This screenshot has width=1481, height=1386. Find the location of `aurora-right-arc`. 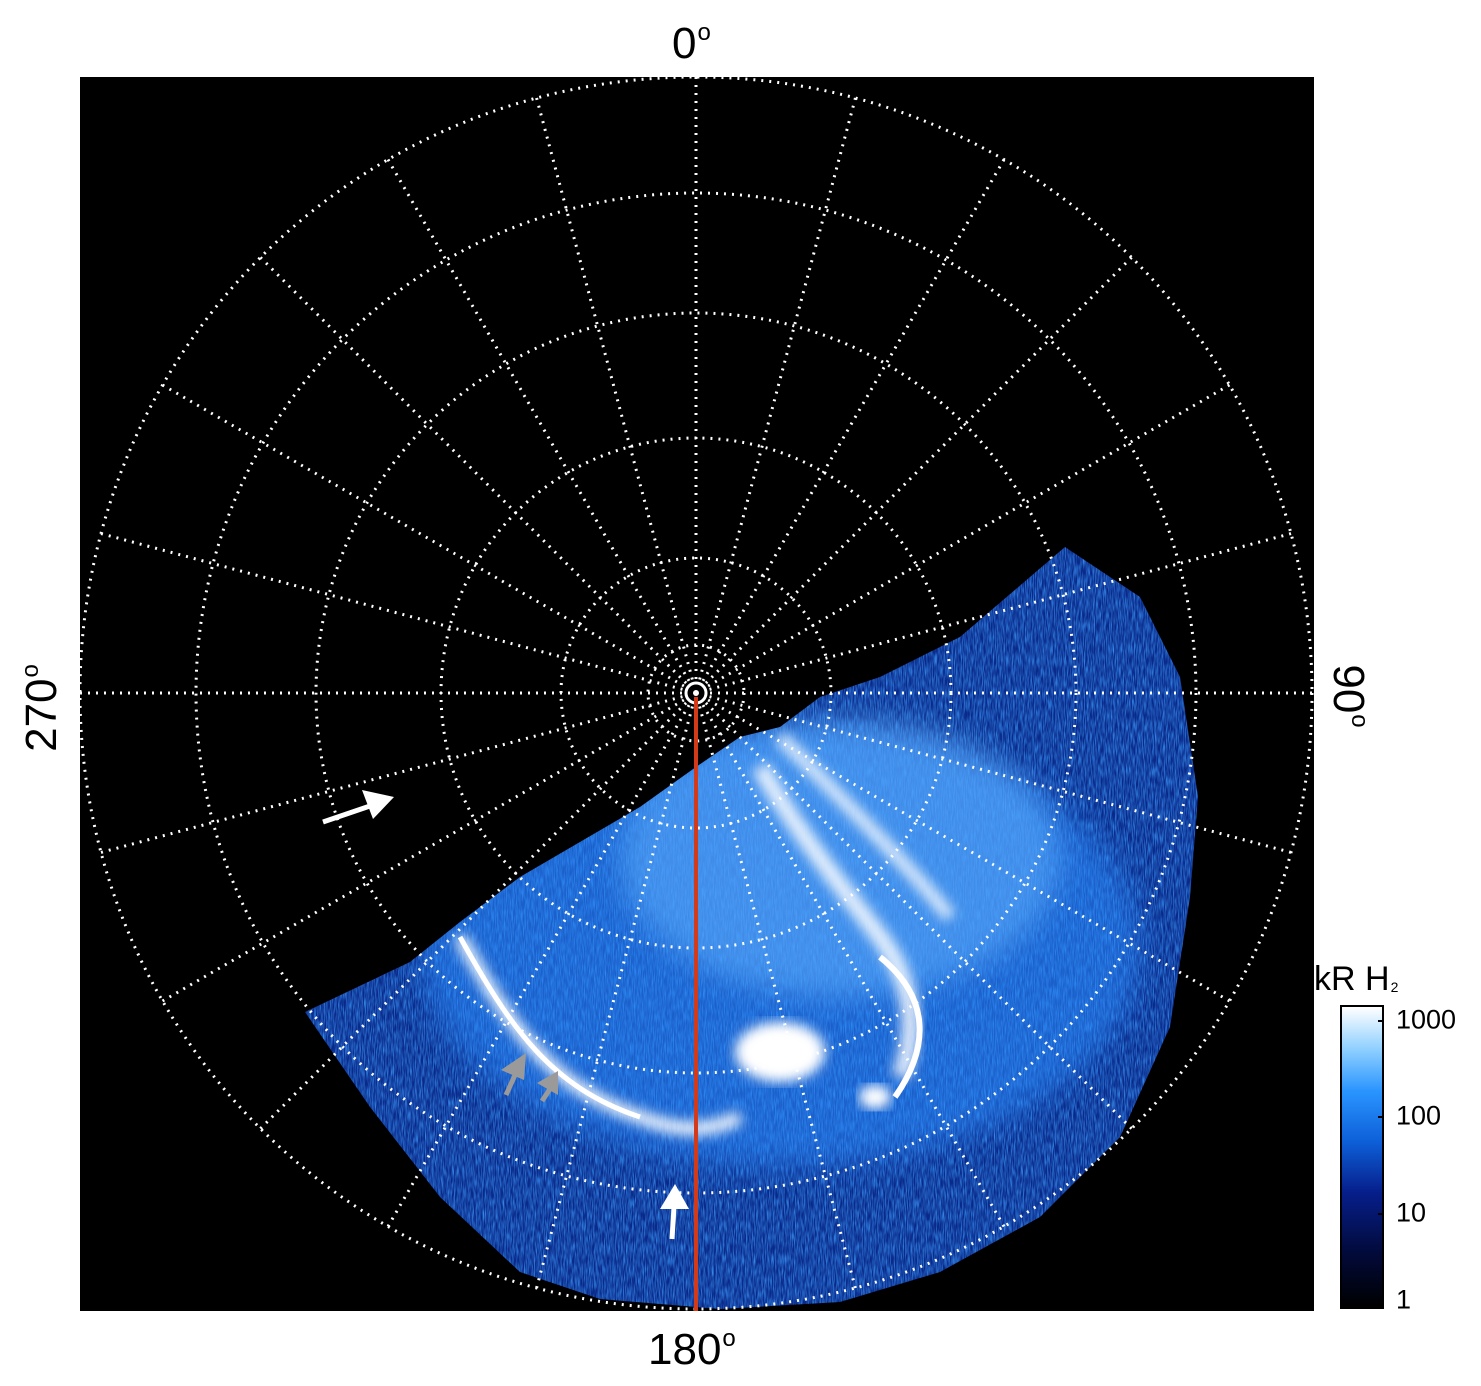

aurora-right-arc is located at coordinates (900, 1026).